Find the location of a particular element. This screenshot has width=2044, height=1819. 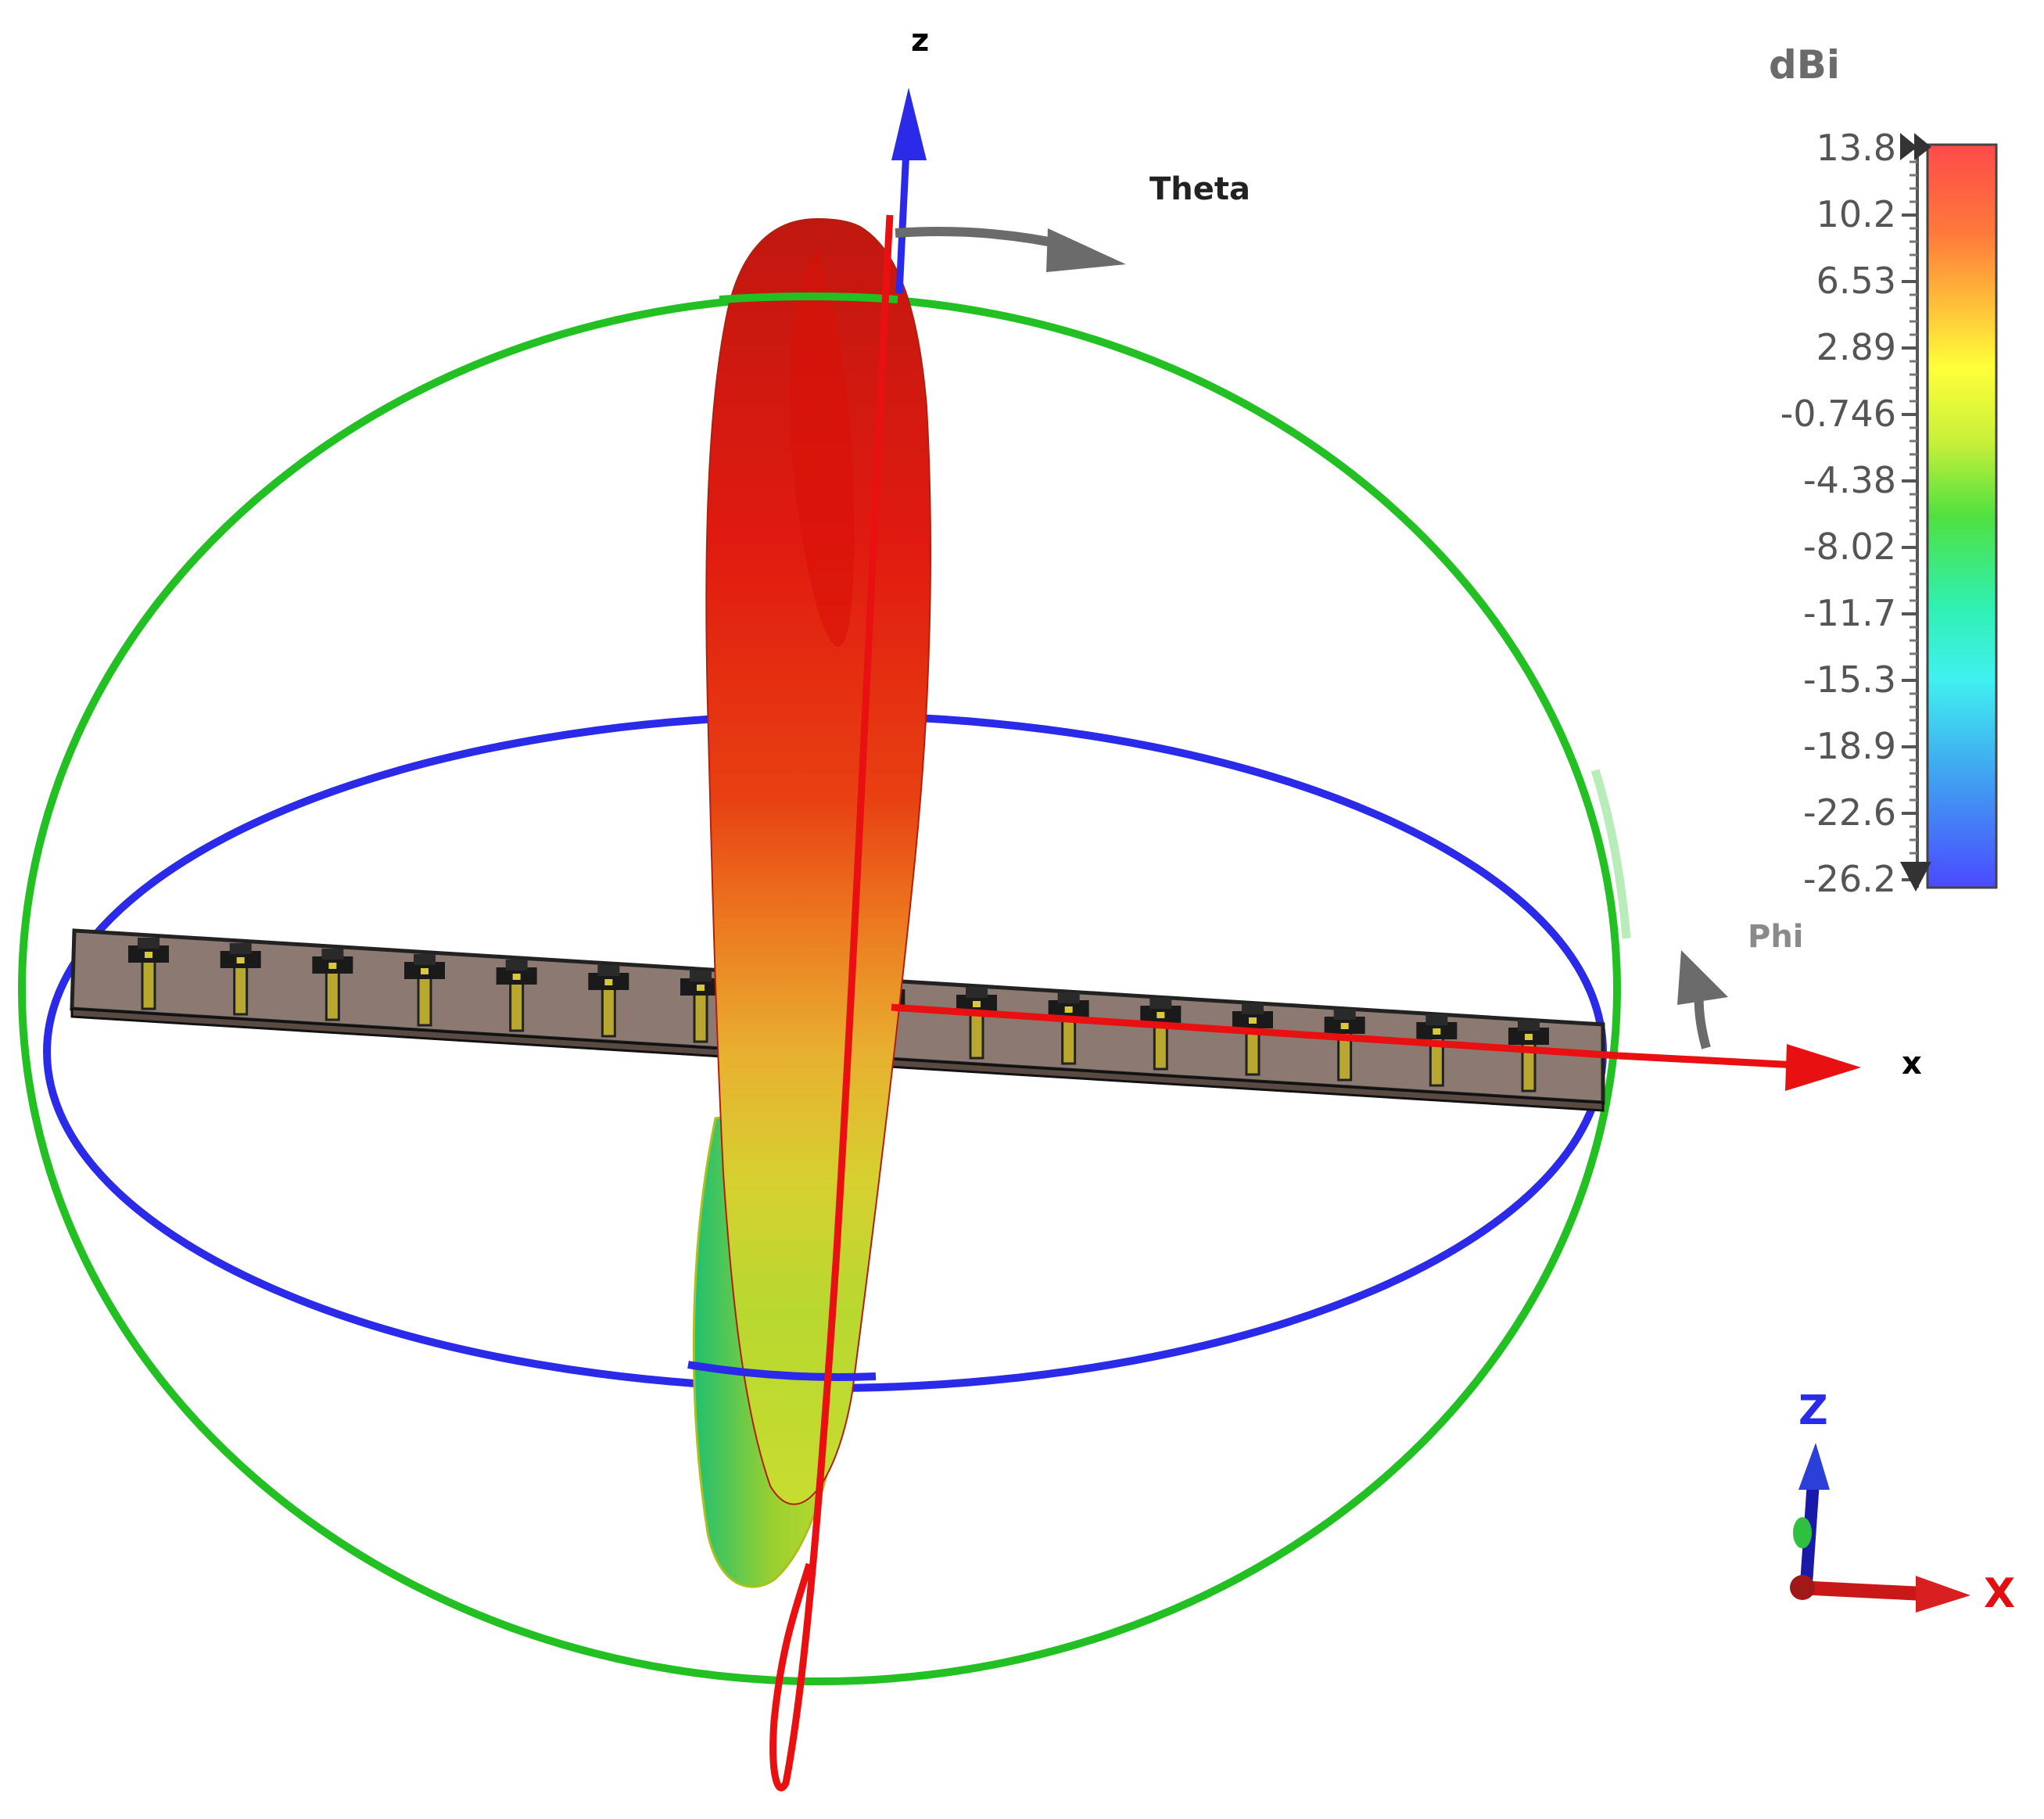

legend-min-handle is located at coordinates (1916, 877).